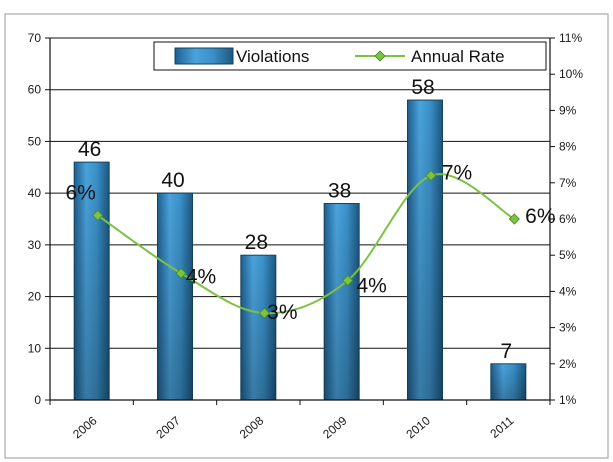 The height and width of the screenshot is (462, 613). What do you see at coordinates (35, 297) in the screenshot?
I see `left-tick-label: 20` at bounding box center [35, 297].